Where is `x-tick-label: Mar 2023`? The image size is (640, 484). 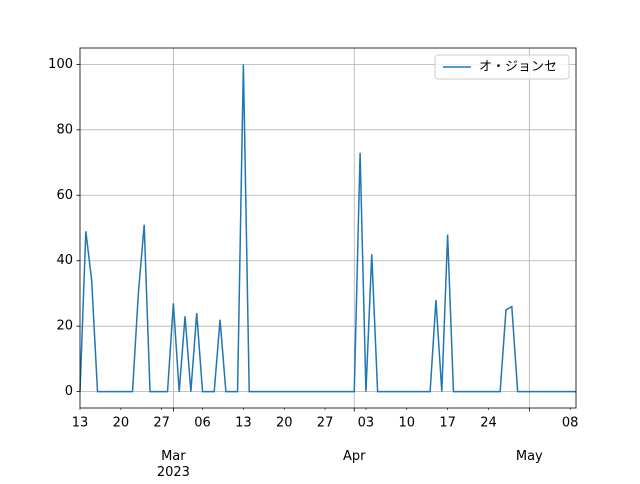
x-tick-label: Mar 2023 is located at coordinates (173, 464).